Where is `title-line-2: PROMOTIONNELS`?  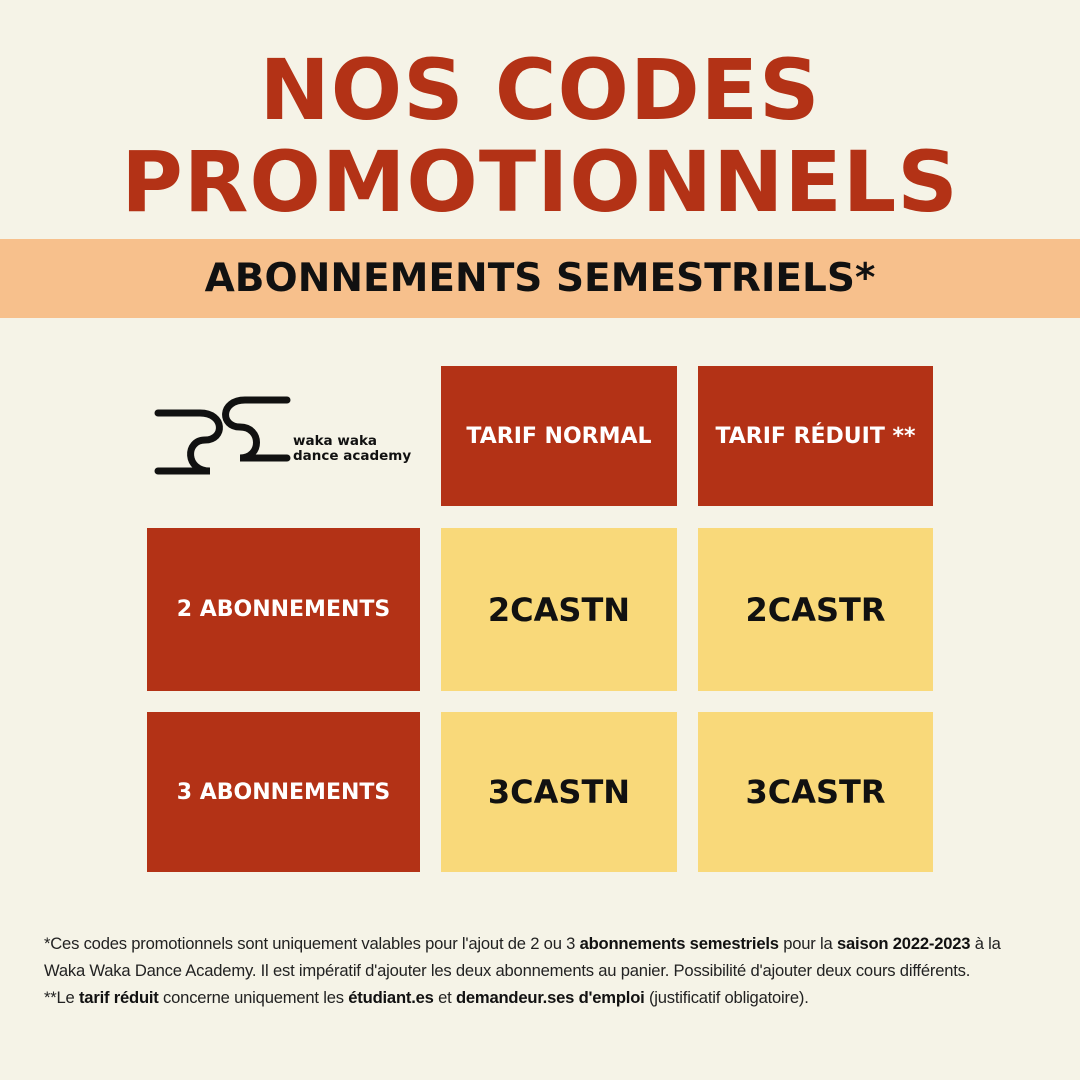
title-line-2: PROMOTIONNELS is located at coordinates (540, 182).